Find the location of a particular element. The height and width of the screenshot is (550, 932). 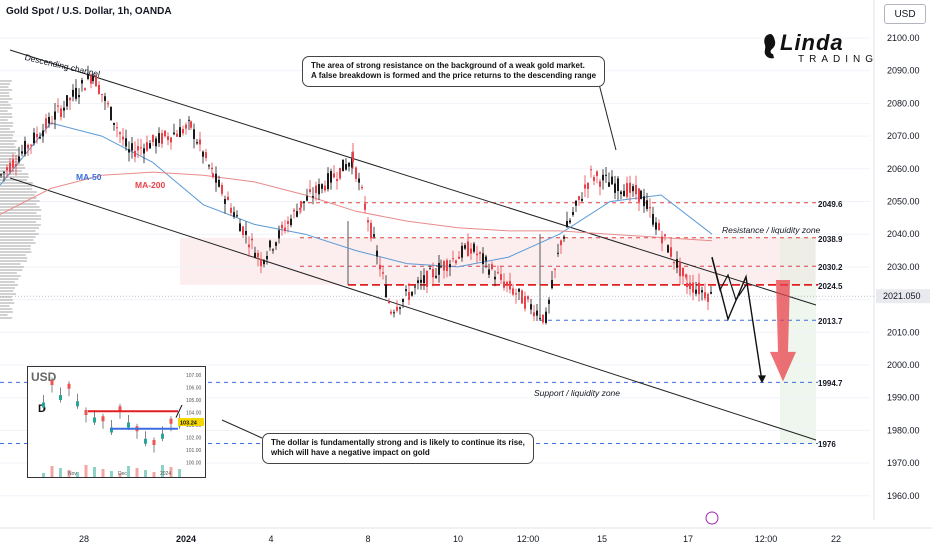

inset-timeframe: D is located at coordinates (42, 409).